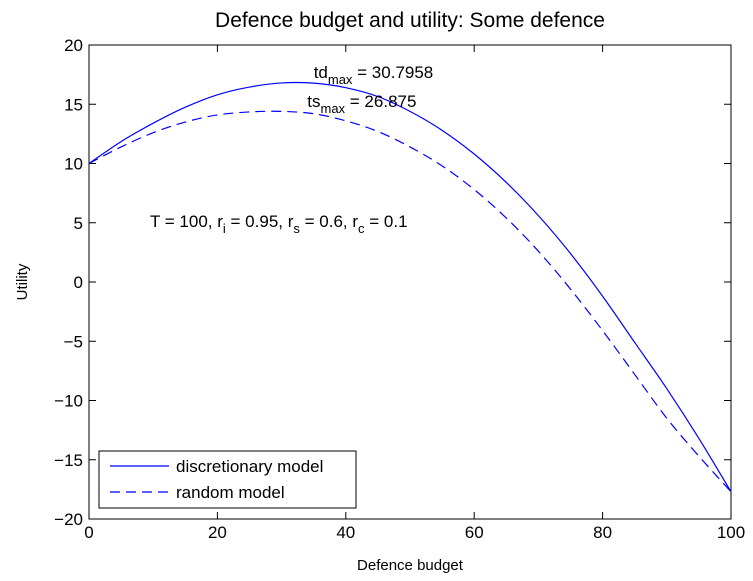  I want to click on x-tick-label: 100, so click(731, 532).